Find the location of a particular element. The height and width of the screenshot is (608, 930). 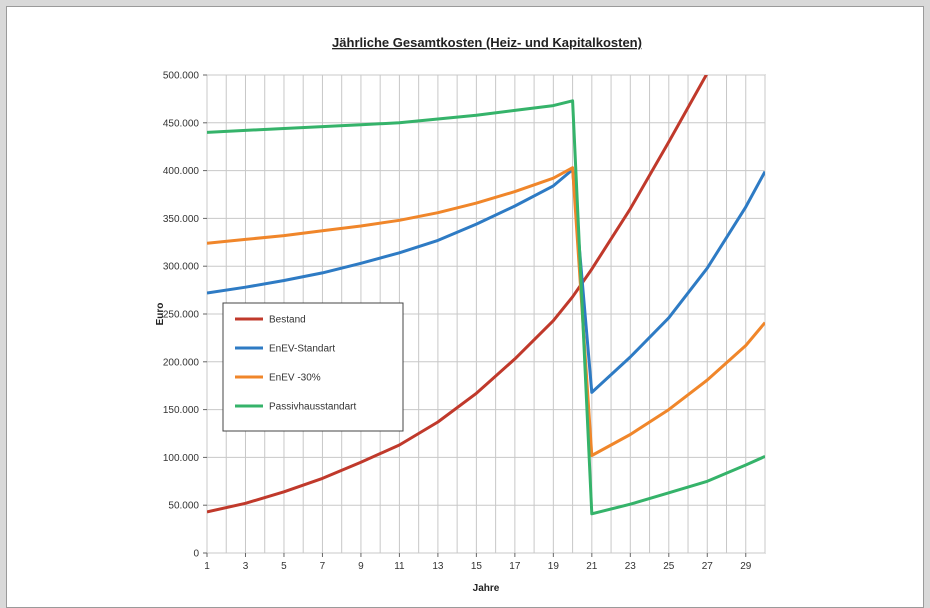

x-tick-label: 25 is located at coordinates (669, 566).